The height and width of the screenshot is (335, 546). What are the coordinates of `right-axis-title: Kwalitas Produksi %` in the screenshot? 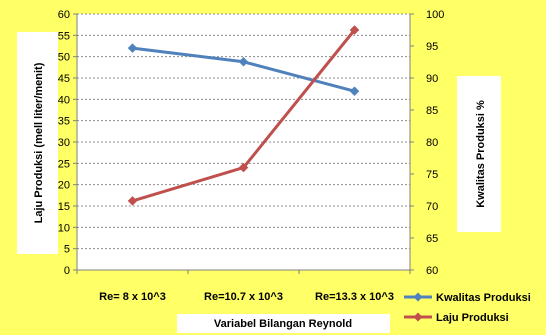 It's located at (481, 154).